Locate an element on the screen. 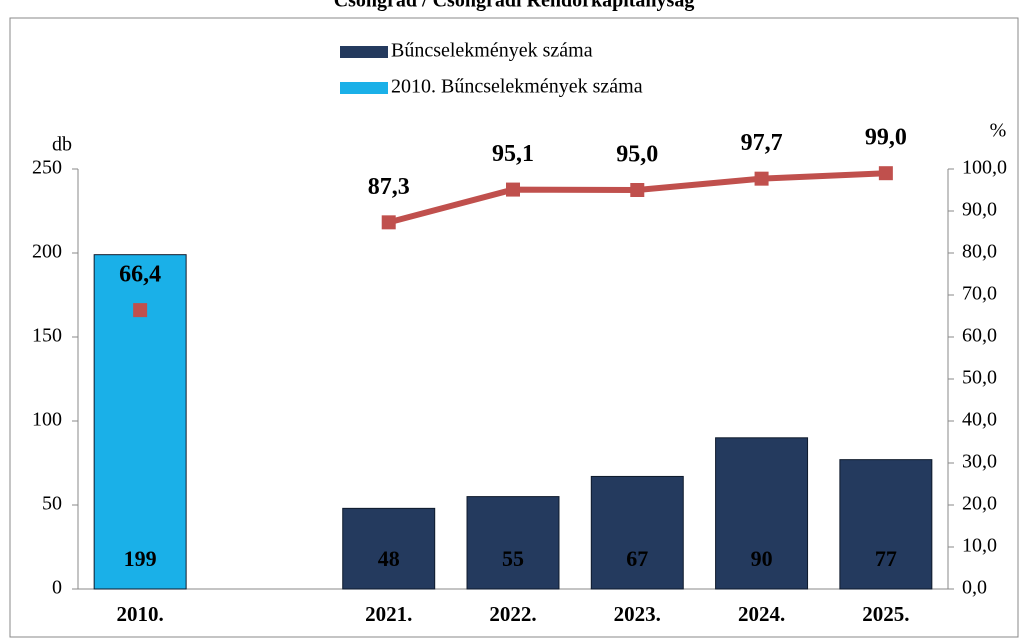 This screenshot has width=1028, height=644. bar-value-label: 67 is located at coordinates (637, 558).